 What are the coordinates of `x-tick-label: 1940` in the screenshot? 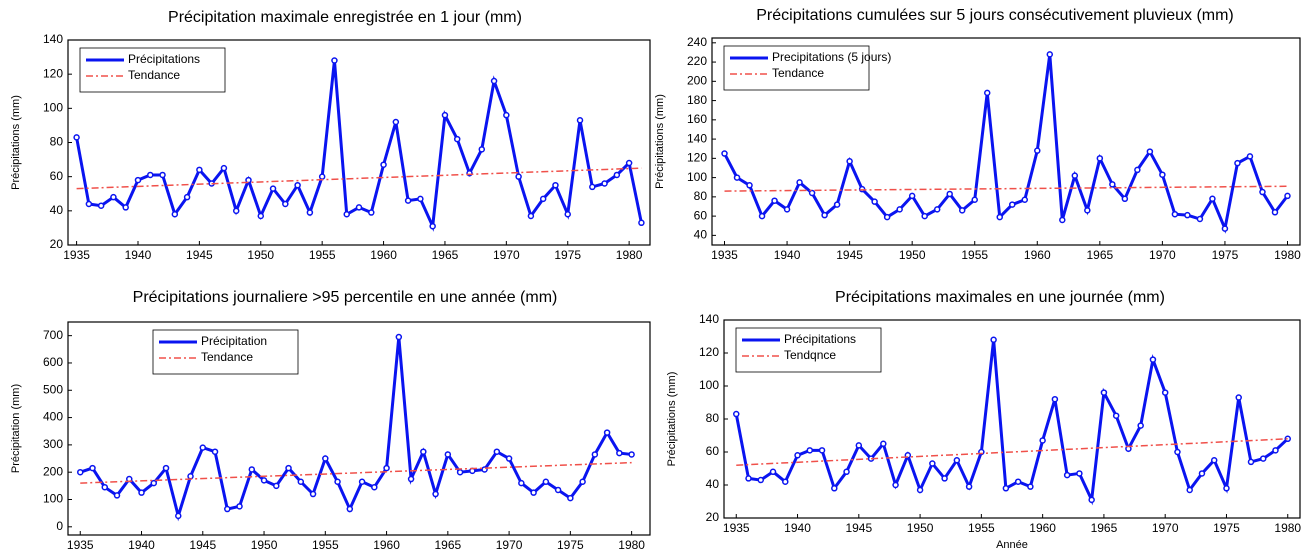 It's located at (138, 255).